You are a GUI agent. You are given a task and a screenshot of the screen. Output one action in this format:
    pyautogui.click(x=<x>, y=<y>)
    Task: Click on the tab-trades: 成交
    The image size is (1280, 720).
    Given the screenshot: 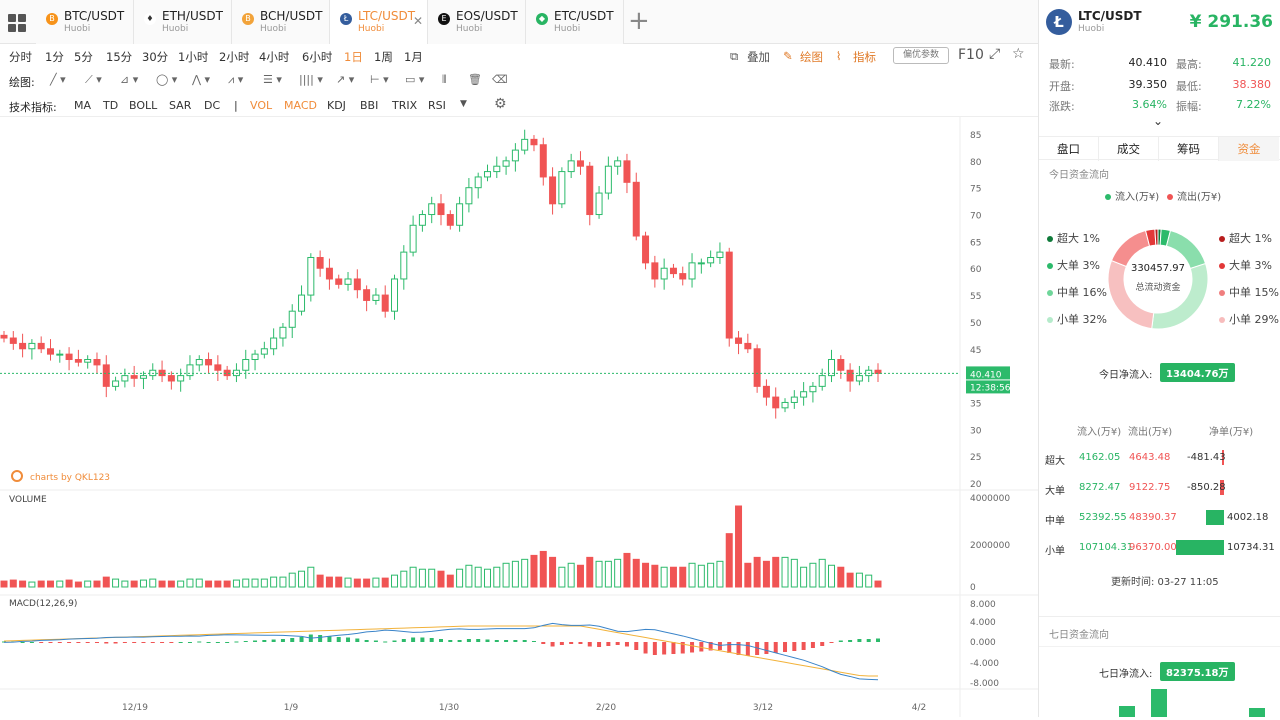 What is the action you would take?
    pyautogui.click(x=1129, y=149)
    